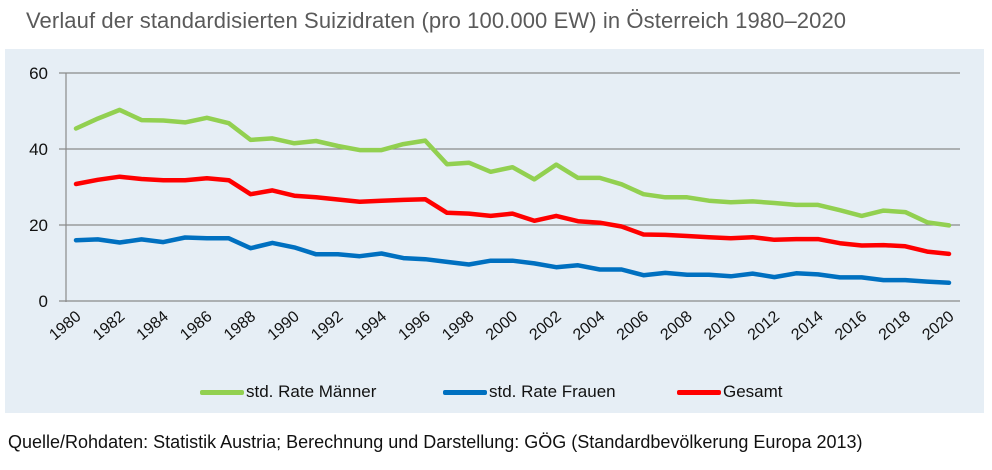 This screenshot has width=992, height=470. What do you see at coordinates (589, 326) in the screenshot?
I see `x-tick-label: 2004` at bounding box center [589, 326].